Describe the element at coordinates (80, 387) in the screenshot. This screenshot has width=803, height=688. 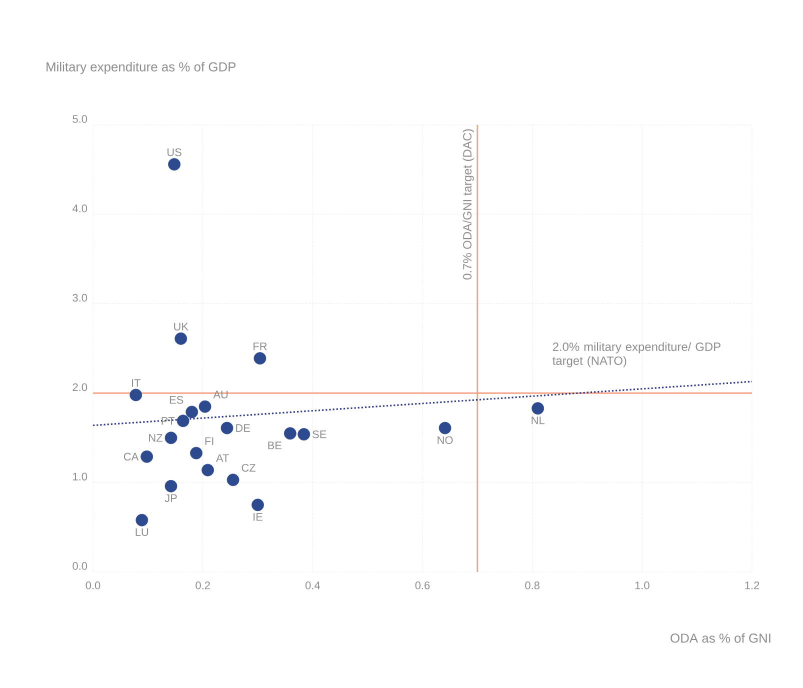
I see `y-tick-label: 2.0` at that location.